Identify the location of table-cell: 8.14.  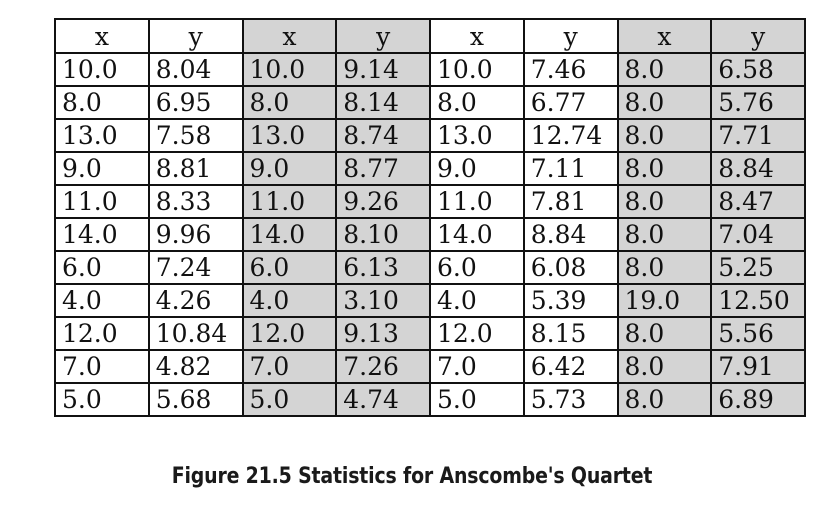
(383, 102).